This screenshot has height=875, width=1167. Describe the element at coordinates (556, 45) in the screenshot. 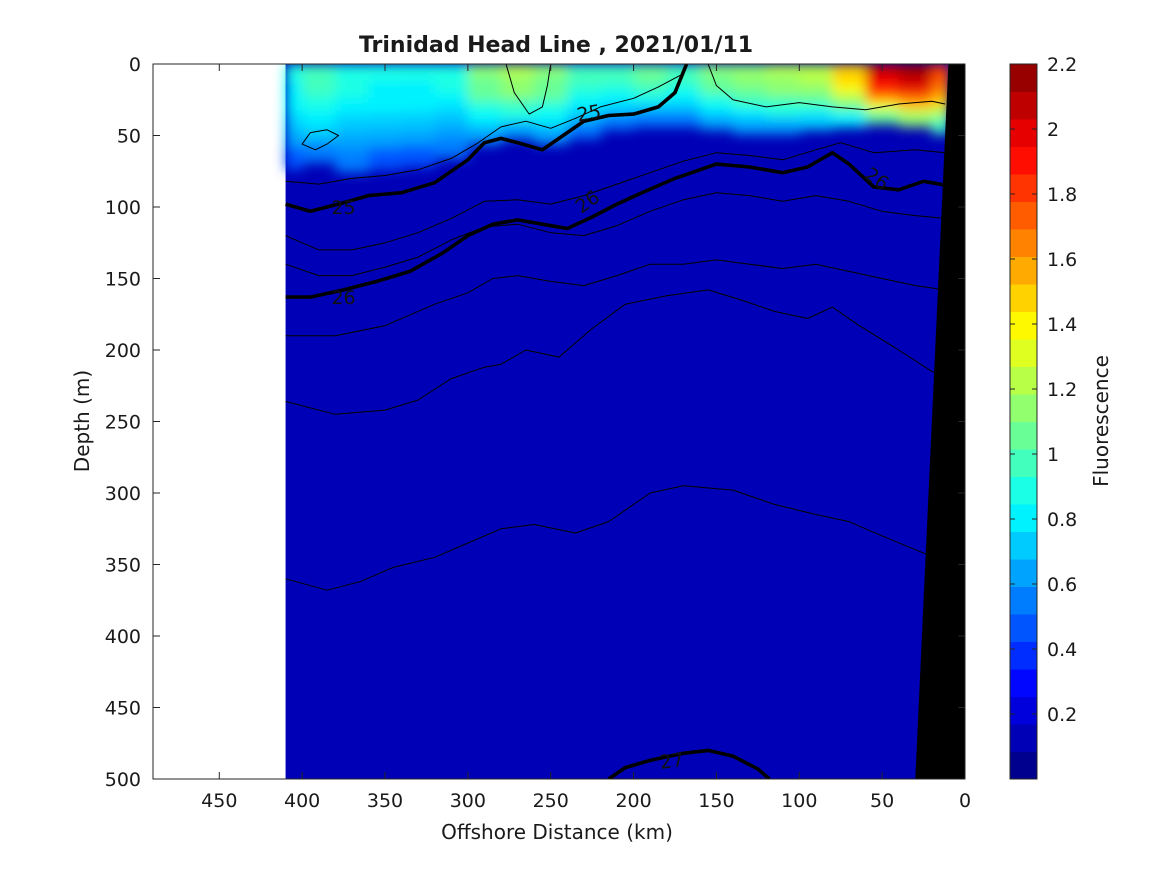

I see `chart-title: Trinidad Head Line , 2021/01/11` at that location.